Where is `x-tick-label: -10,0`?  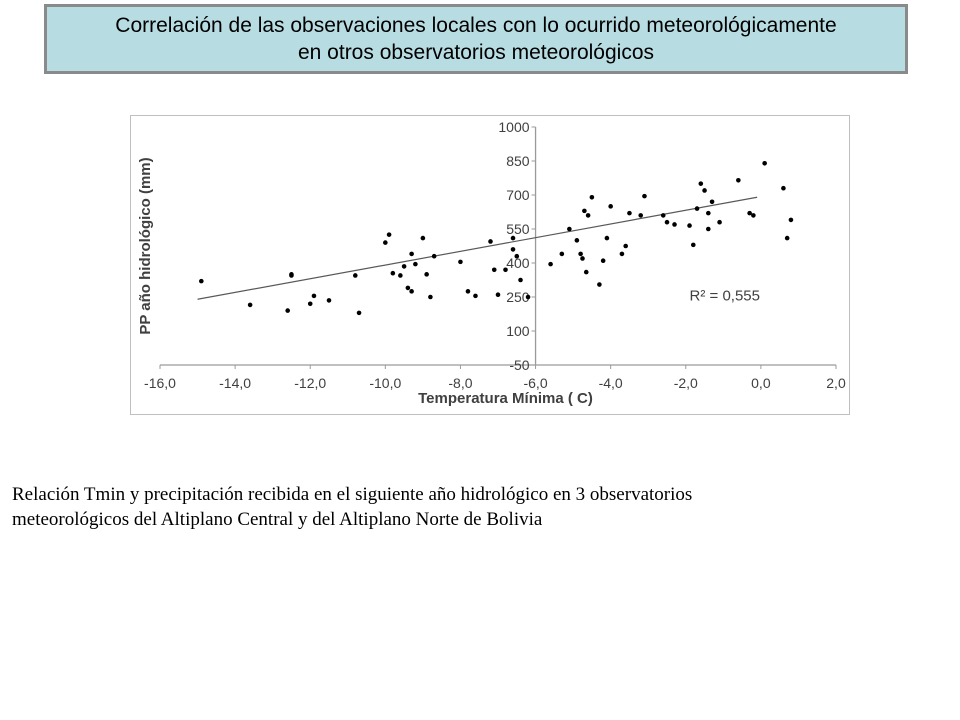
x-tick-label: -10,0 is located at coordinates (385, 383).